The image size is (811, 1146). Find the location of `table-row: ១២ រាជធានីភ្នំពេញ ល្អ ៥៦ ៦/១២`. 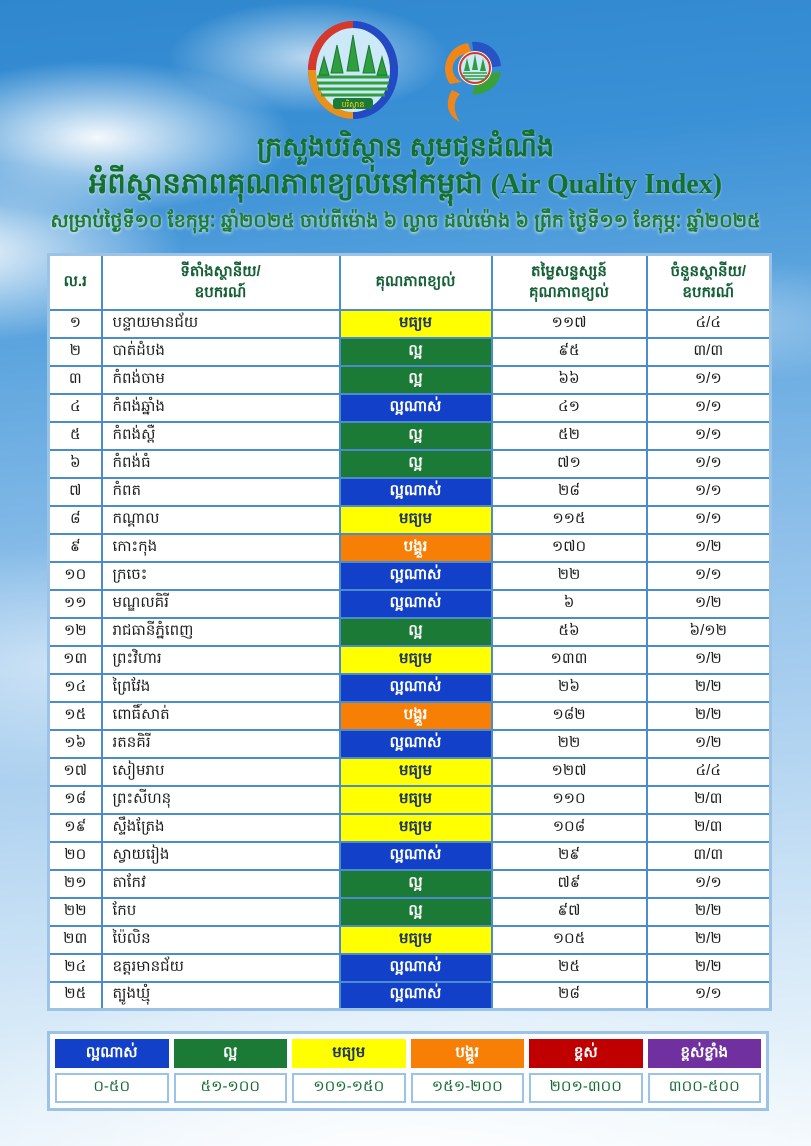

table-row: ១២ រាជធានីភ្នំពេញ ល្អ ៥៦ ៦/១២ is located at coordinates (409, 631).